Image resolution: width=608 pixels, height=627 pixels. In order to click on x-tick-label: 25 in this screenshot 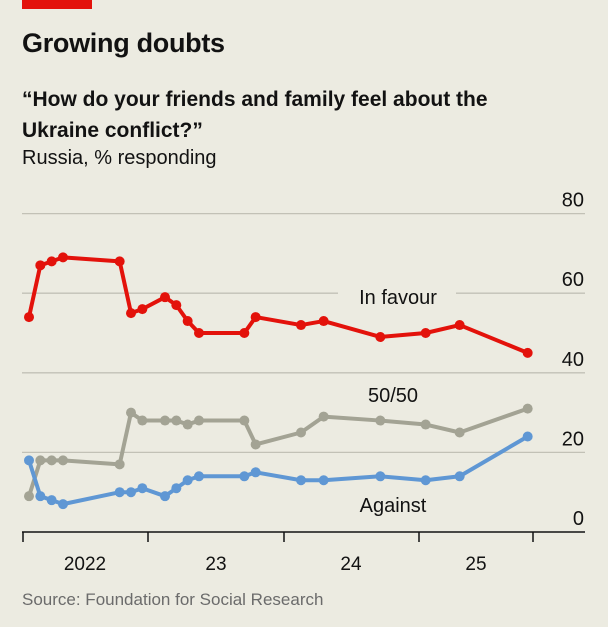, I will do `click(475, 564)`.